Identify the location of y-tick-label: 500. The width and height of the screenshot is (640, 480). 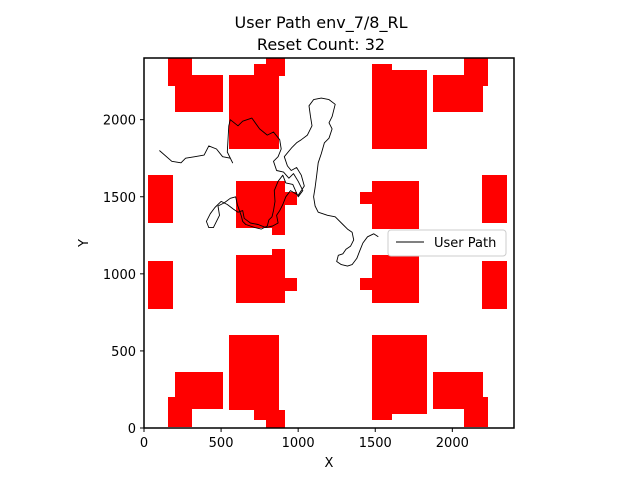
(123, 352).